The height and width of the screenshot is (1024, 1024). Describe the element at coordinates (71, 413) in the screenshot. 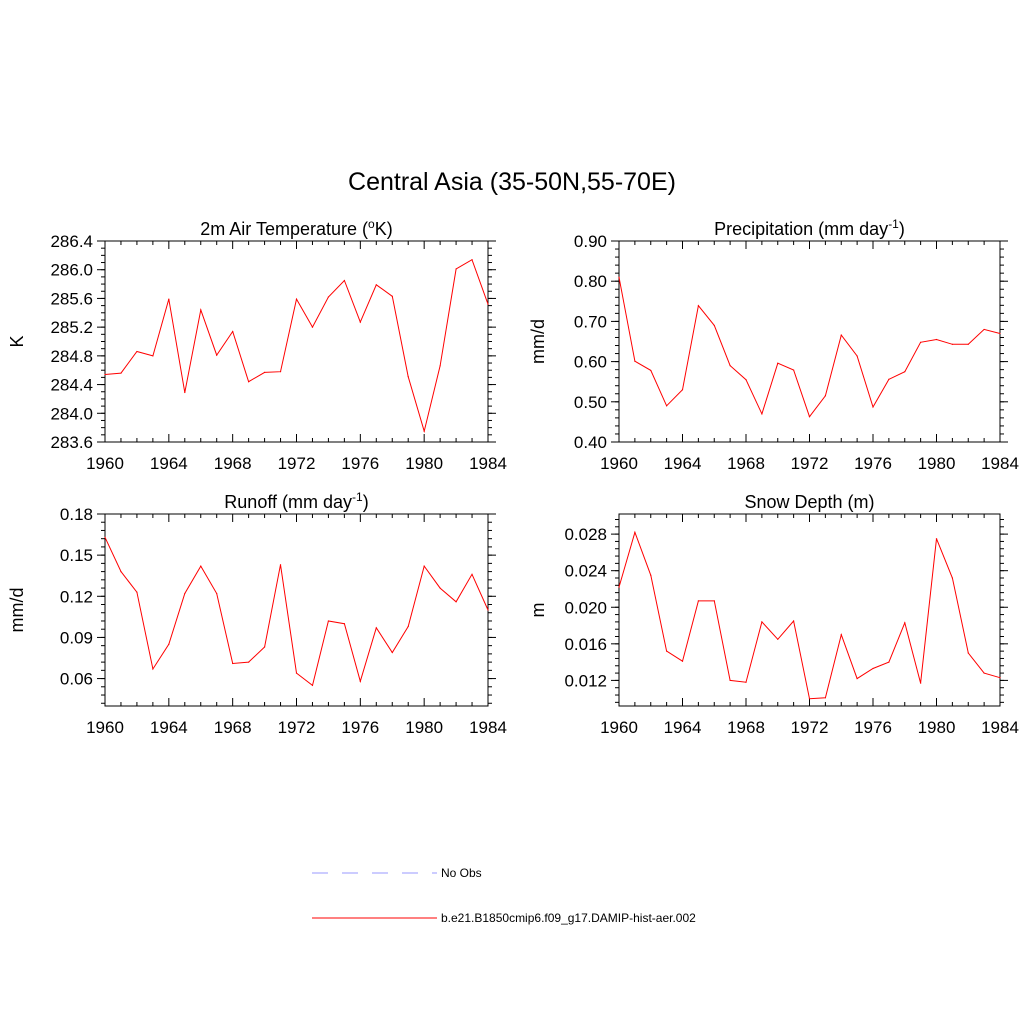

I see `y-tick-label: 284.0` at that location.